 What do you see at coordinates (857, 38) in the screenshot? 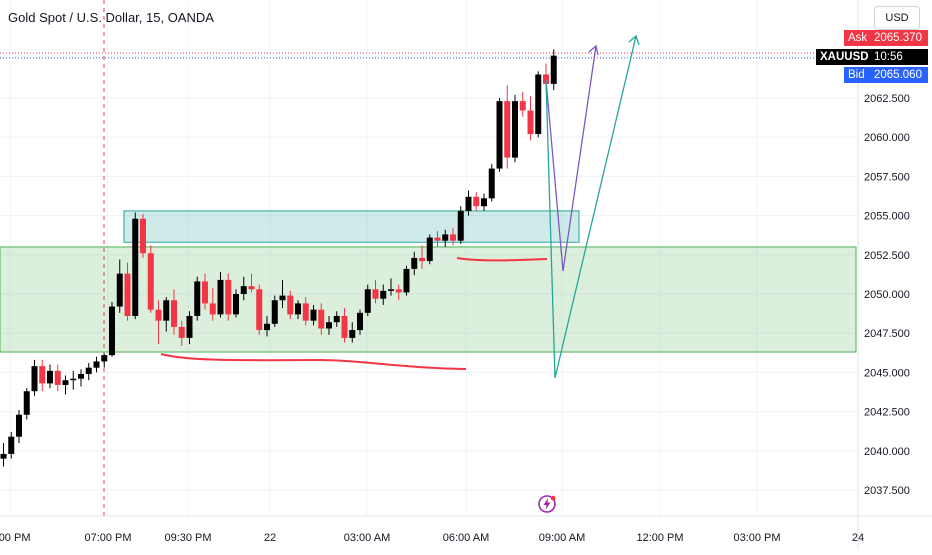
I see `ask-label: Ask` at bounding box center [857, 38].